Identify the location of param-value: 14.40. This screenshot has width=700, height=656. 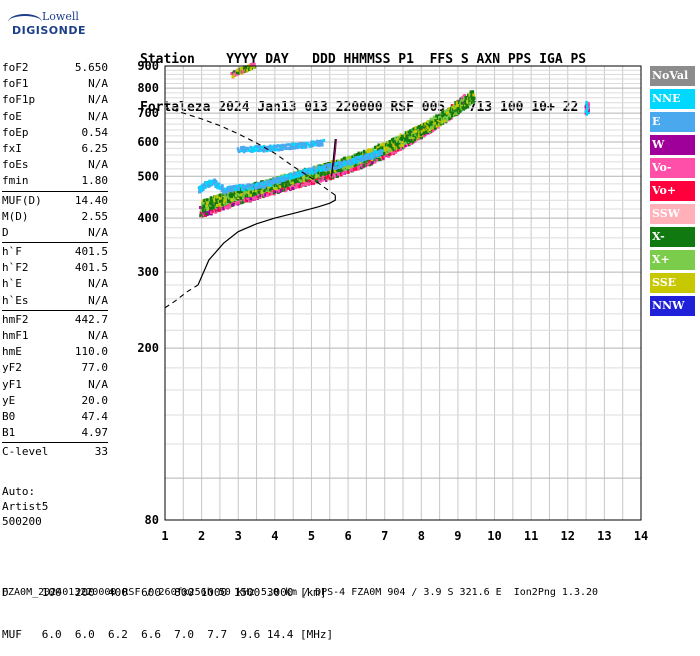
(91, 200).